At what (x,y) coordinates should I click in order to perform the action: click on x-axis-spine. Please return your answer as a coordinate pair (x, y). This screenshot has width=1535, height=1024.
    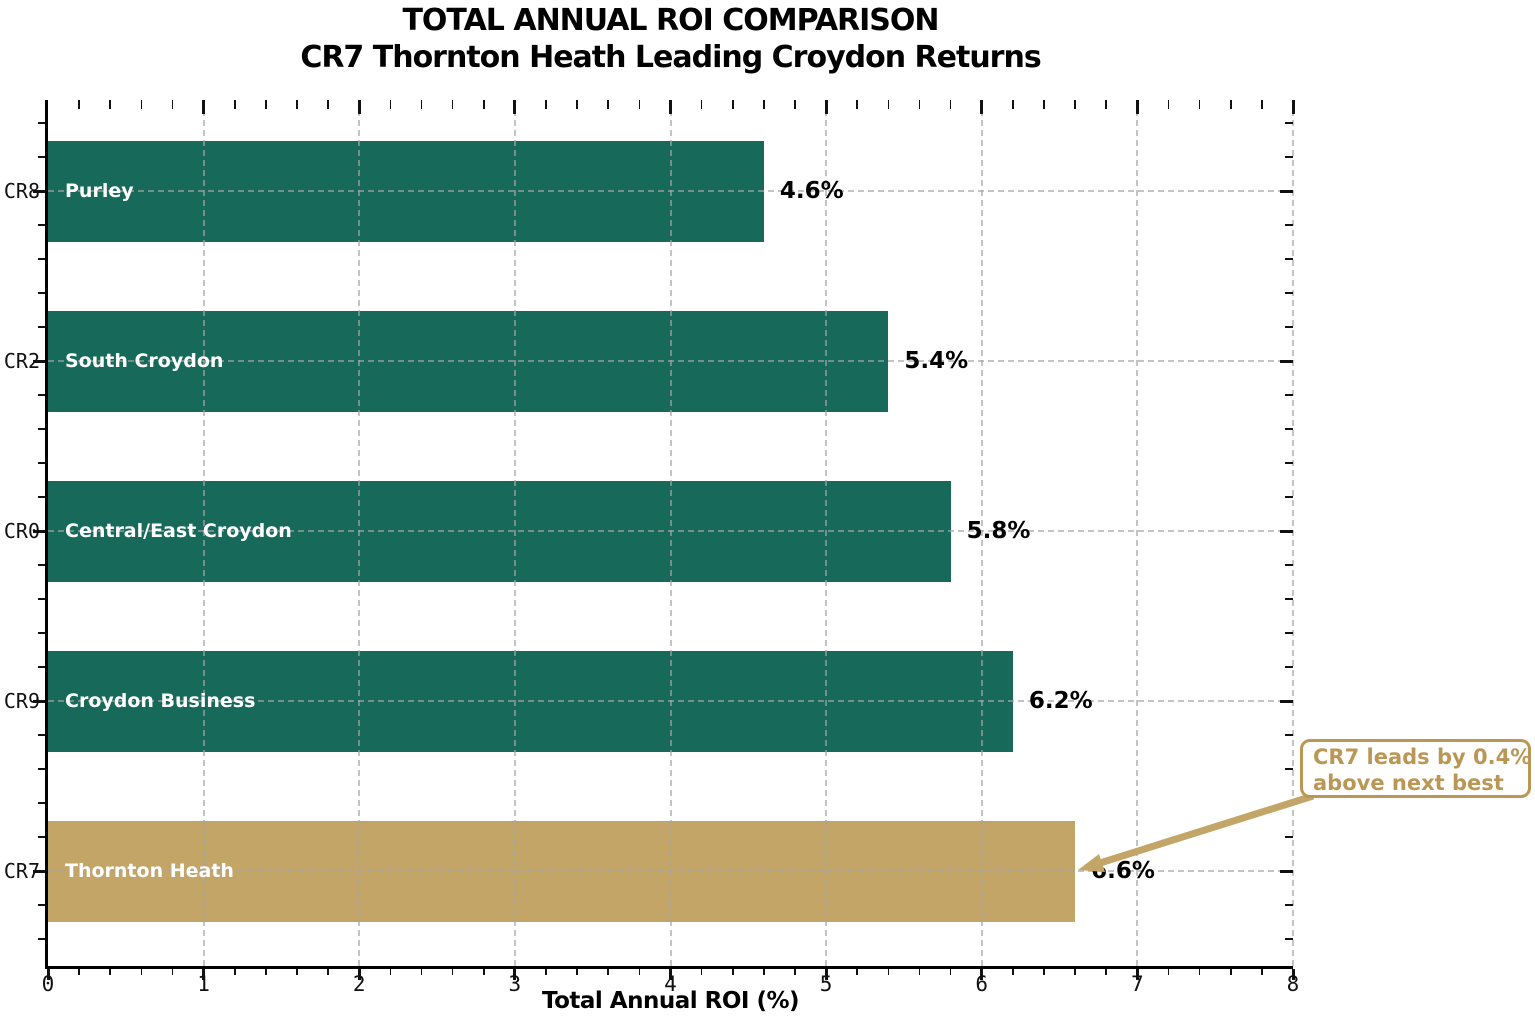
    Looking at the image, I should click on (669, 967).